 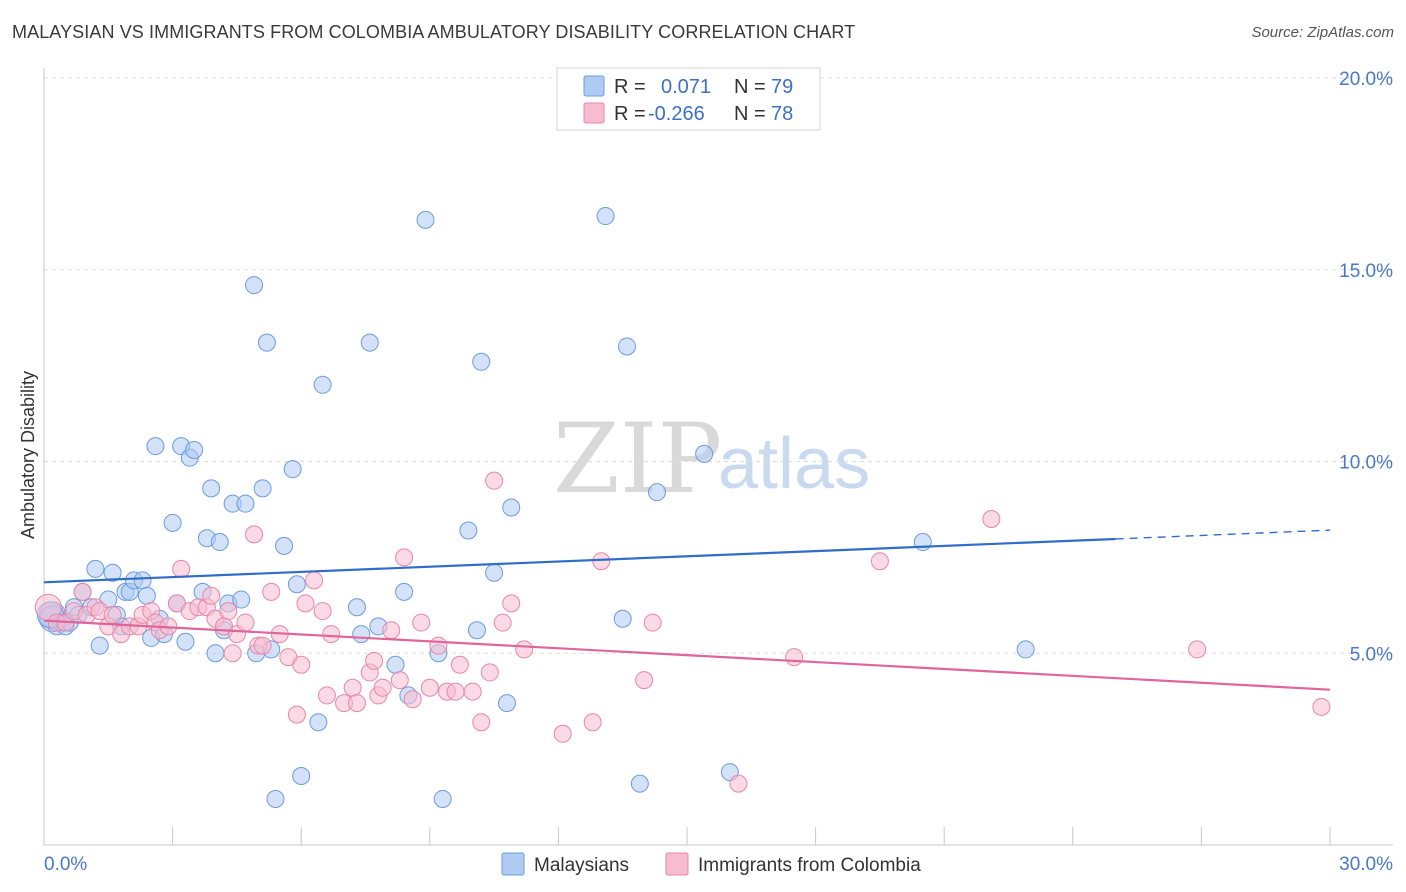 What do you see at coordinates (513, 864) in the screenshot?
I see `series-legend-swatch-malaysians` at bounding box center [513, 864].